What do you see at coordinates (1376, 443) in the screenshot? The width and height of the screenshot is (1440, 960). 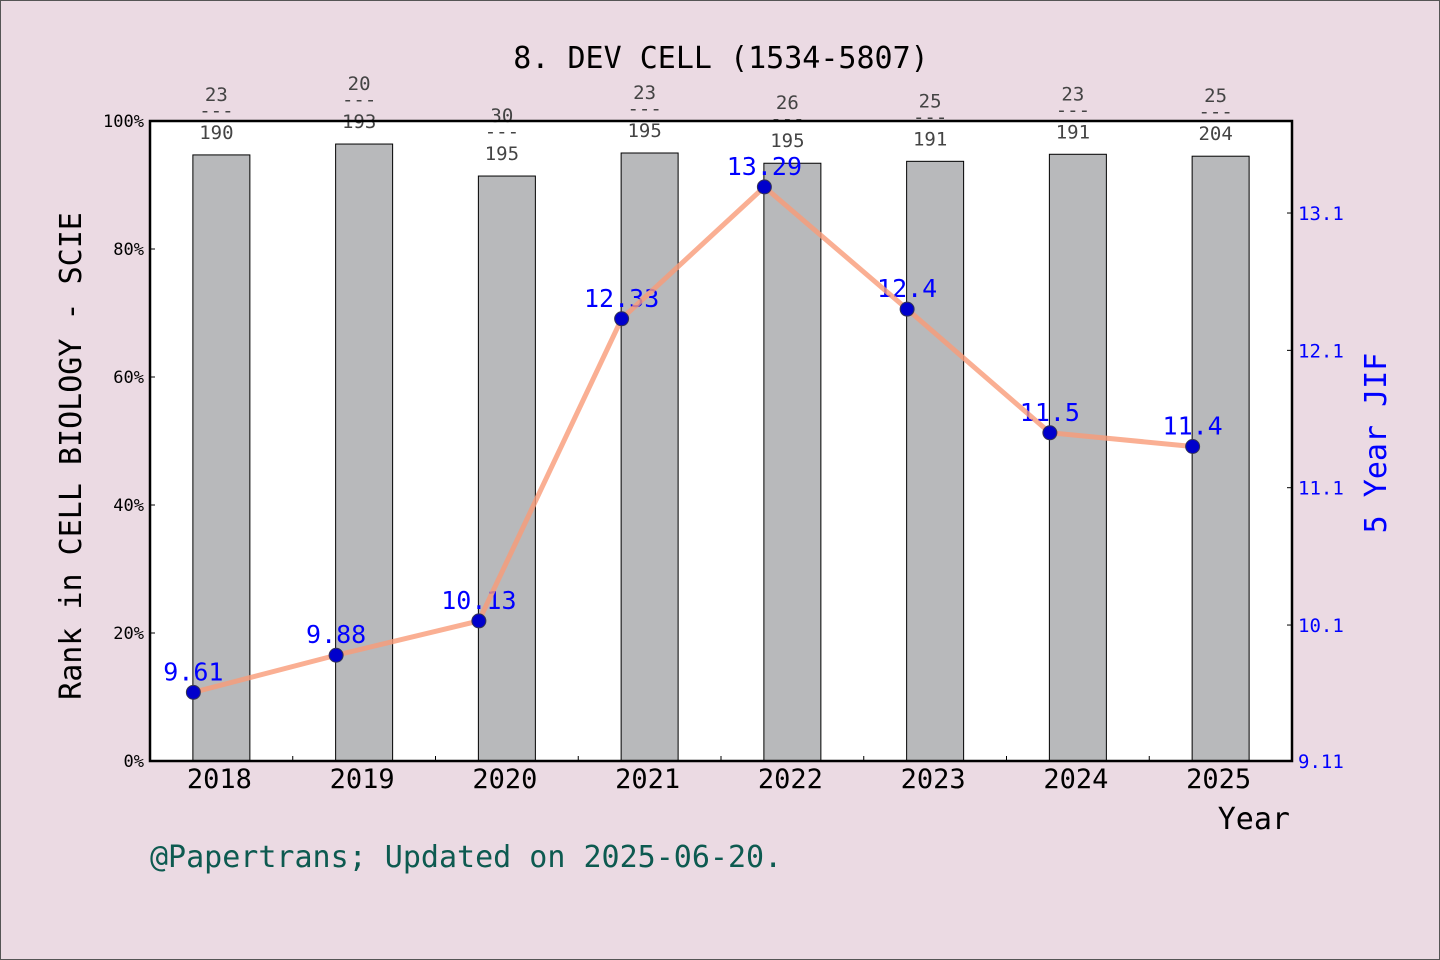 I see `y-axis-right-label: 5 Year JIF` at bounding box center [1376, 443].